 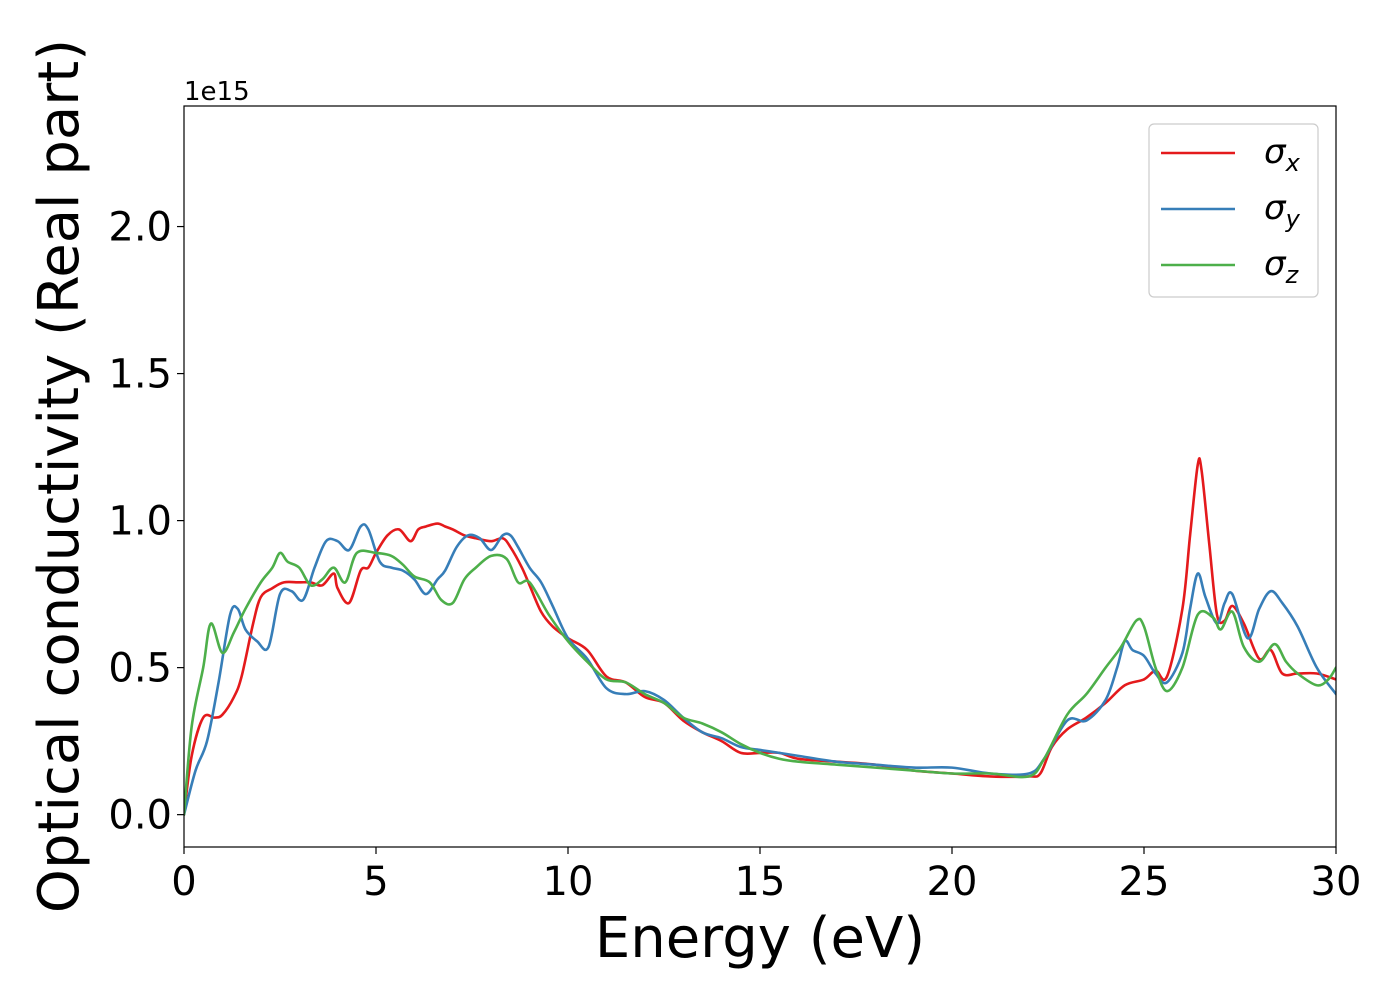 I want to click on legend-label-y: σy, so click(x=1282, y=210).